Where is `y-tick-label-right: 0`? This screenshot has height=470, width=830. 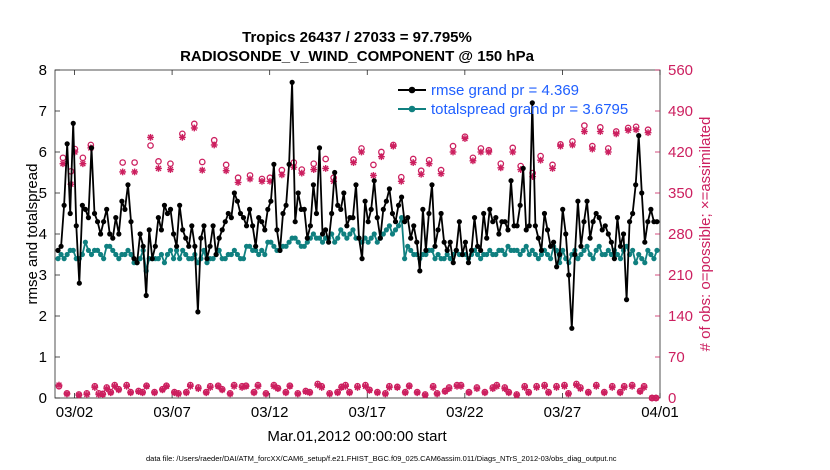
y-tick-label-right: 0 is located at coordinates (672, 398).